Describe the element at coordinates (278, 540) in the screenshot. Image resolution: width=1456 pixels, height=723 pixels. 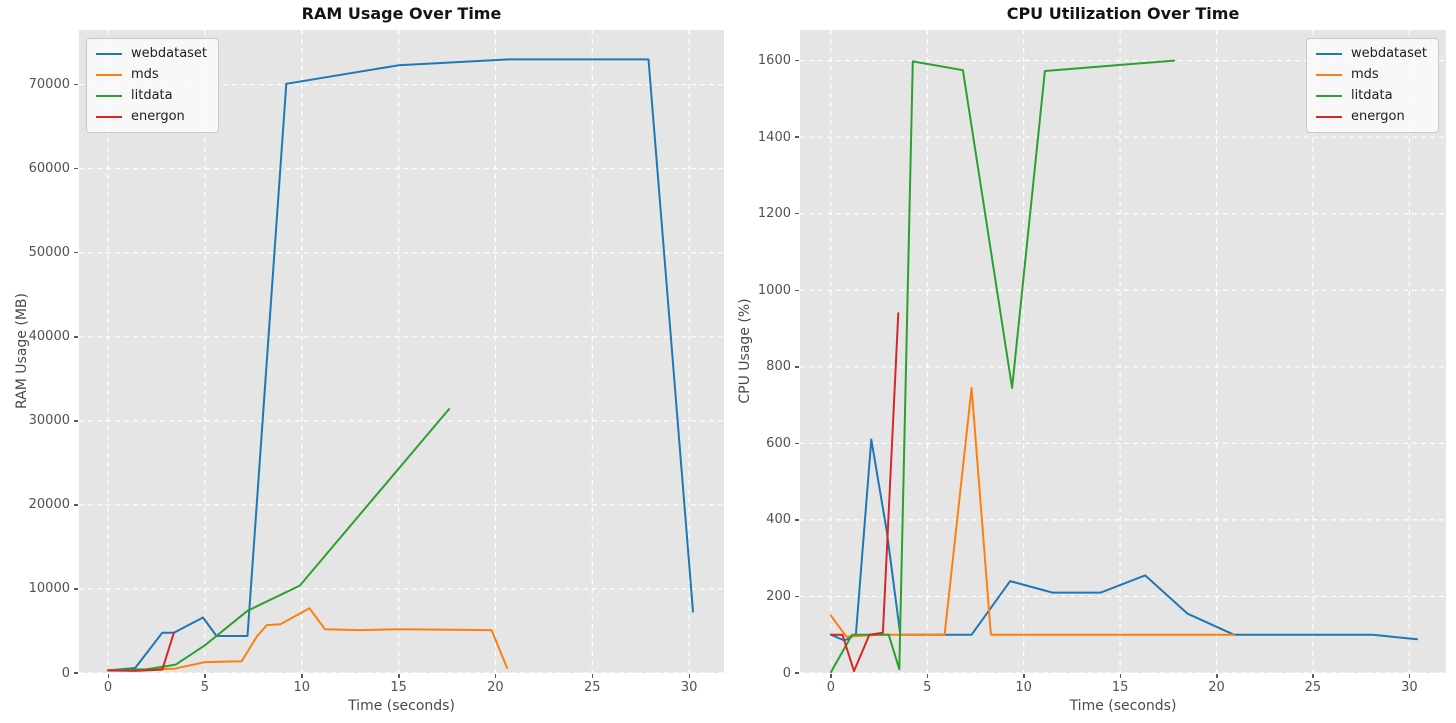
I see `series-line-litdata` at that location.